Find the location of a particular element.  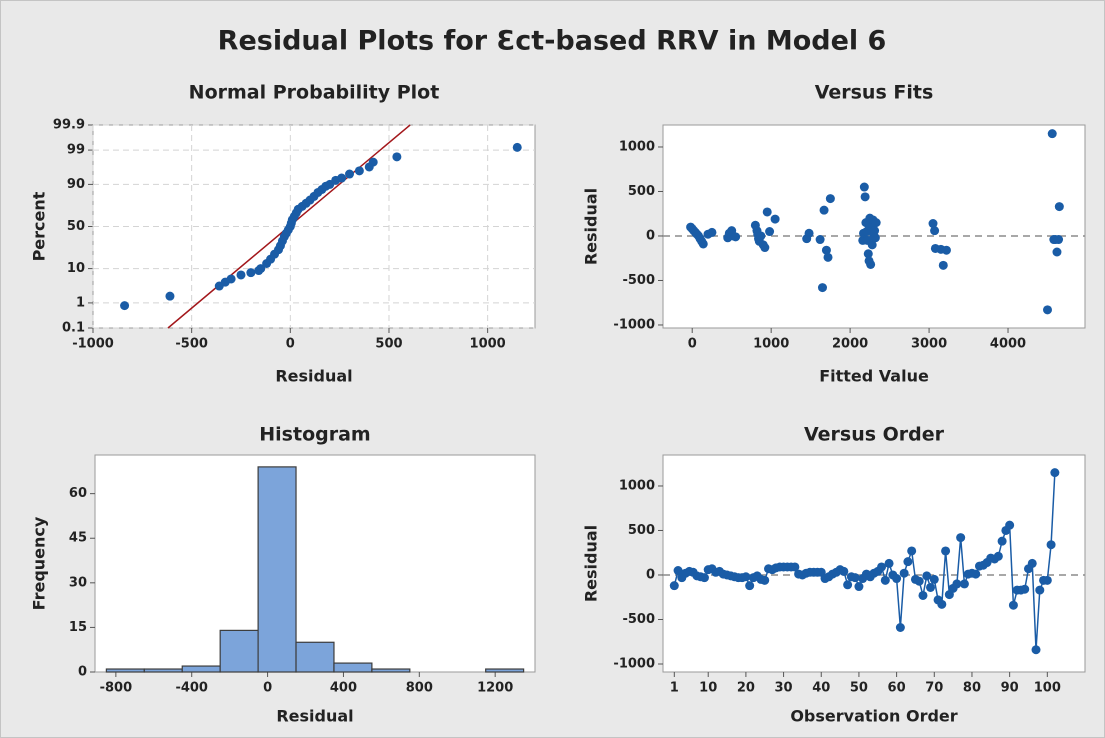

x-tick-label: 30 is located at coordinates (784, 688).